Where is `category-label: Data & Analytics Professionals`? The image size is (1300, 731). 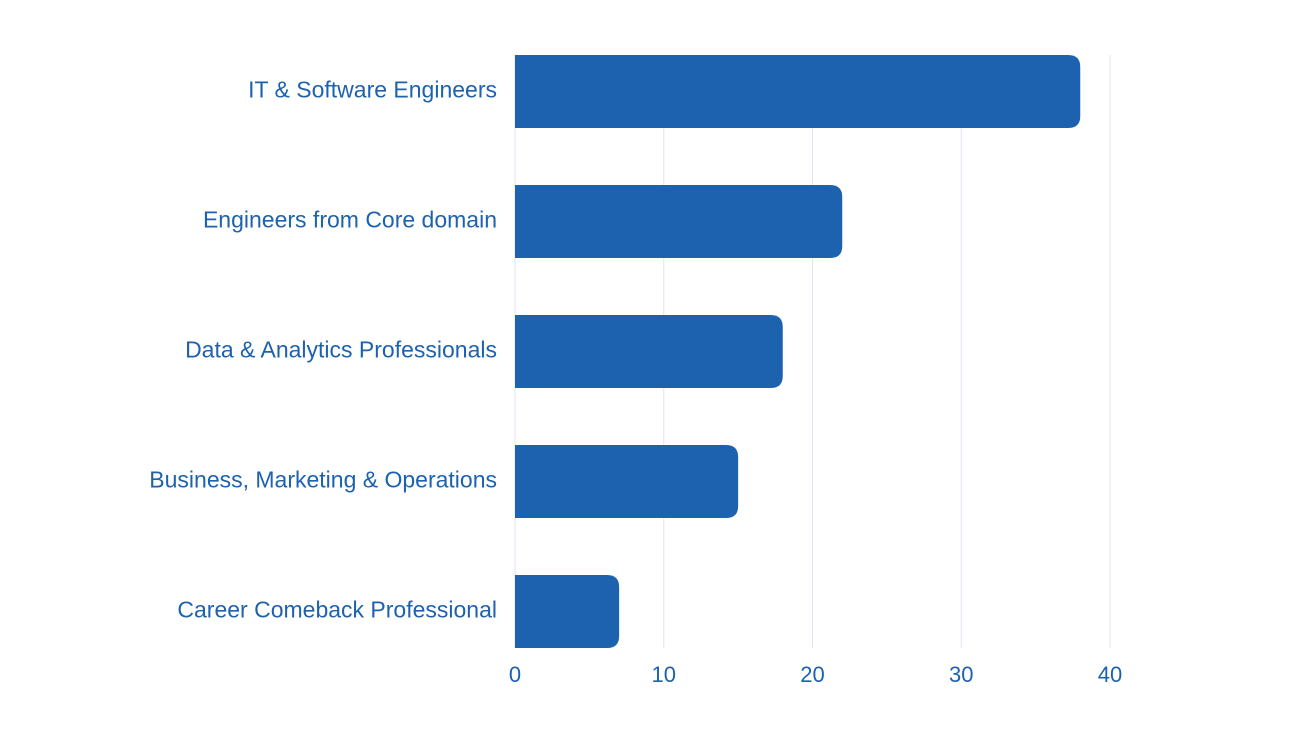 category-label: Data & Analytics Professionals is located at coordinates (341, 350).